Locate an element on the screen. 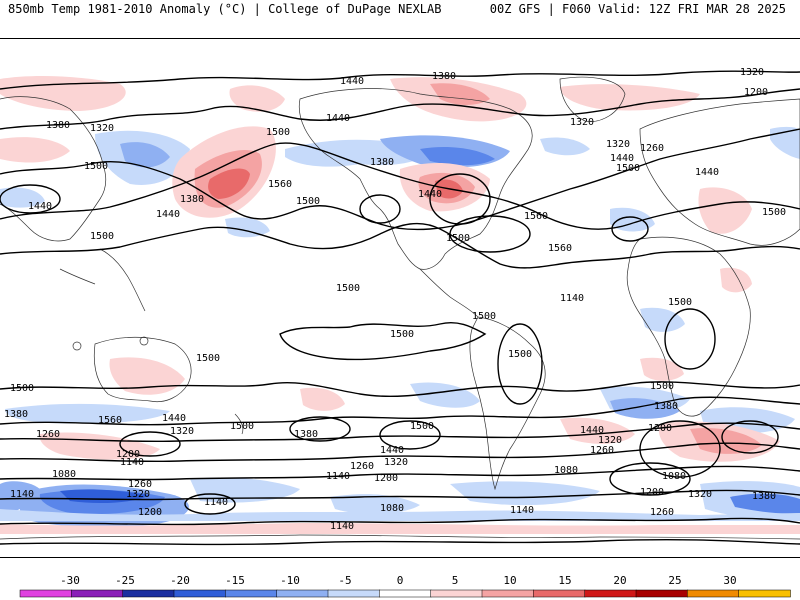 This screenshot has width=800, height=600. colorbar-tick-labels: -30 -25 -20 -15 -10 -5 0 5 10 15 20 25 30 is located at coordinates (398, 580).